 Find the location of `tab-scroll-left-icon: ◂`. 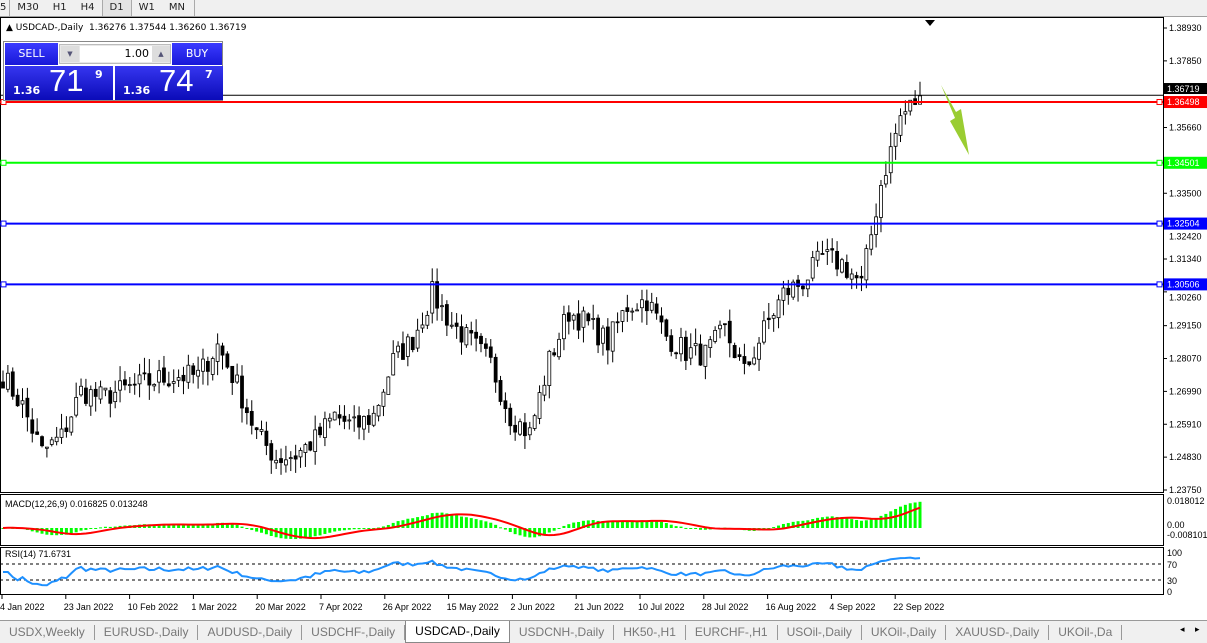

tab-scroll-left-icon: ◂ is located at coordinates (1182, 630).